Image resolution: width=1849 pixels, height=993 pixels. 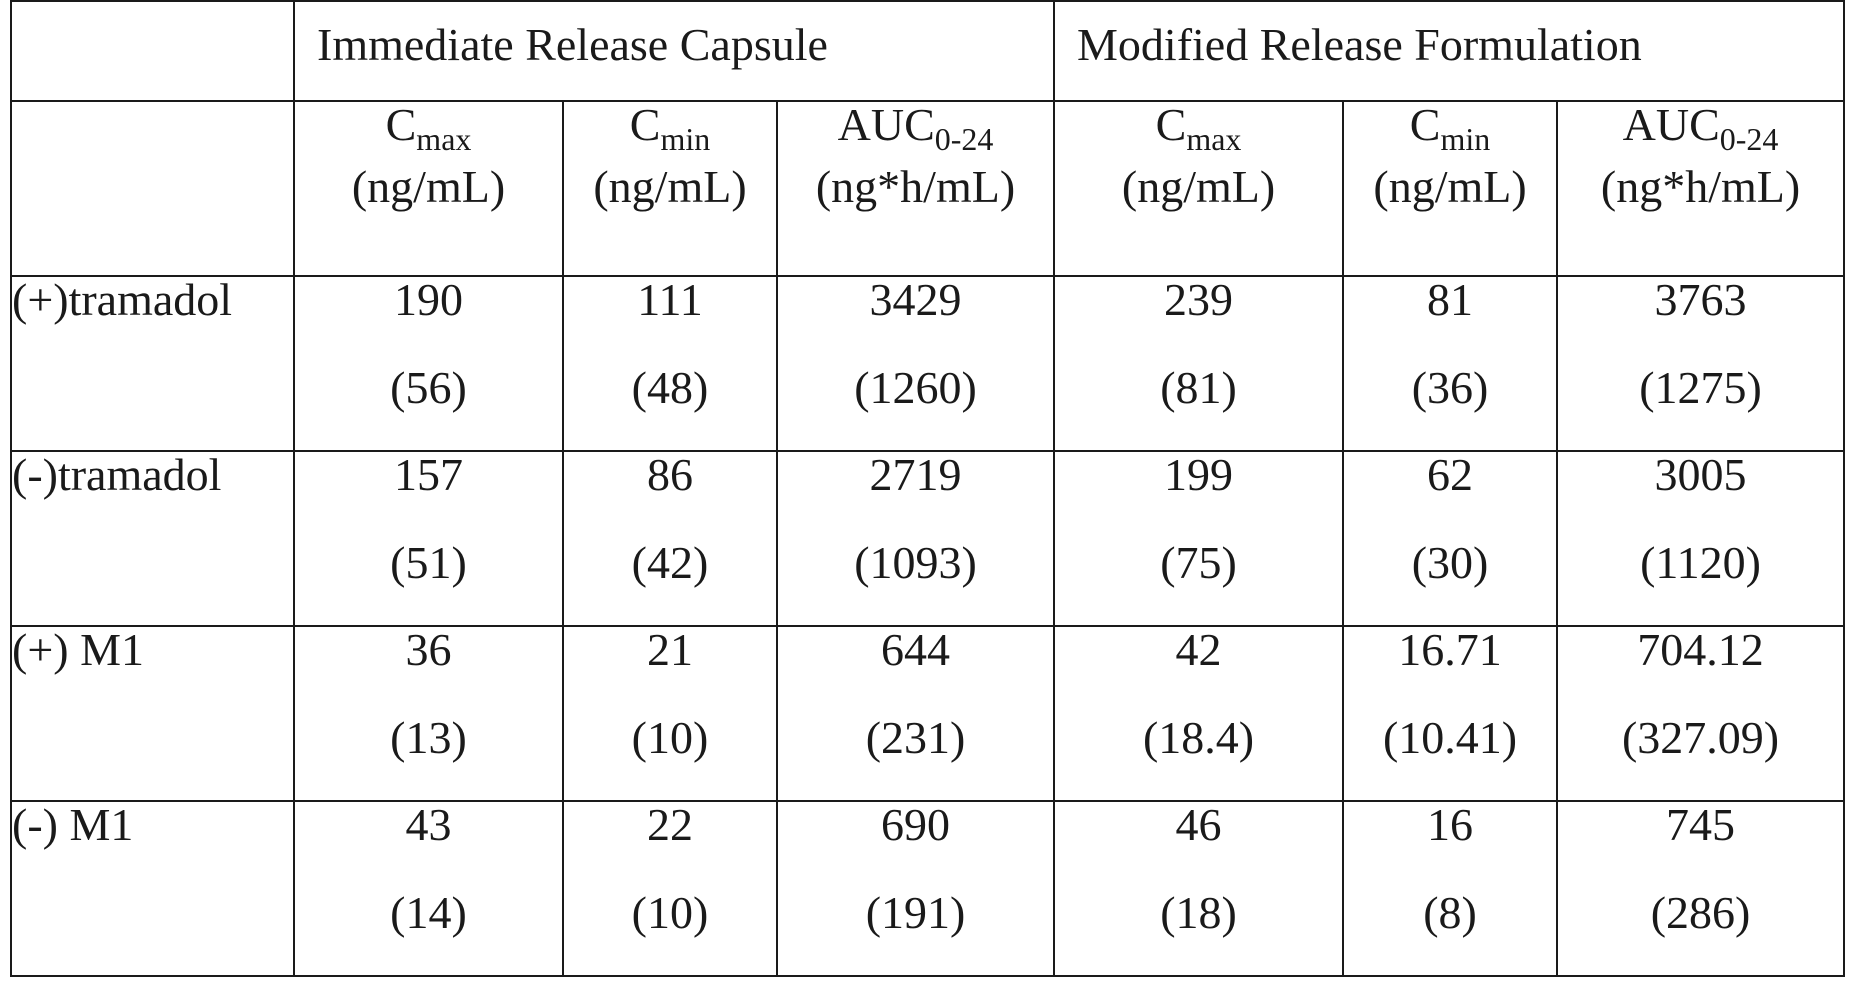 I want to click on sd-value: (1275), so click(x=1700, y=388).